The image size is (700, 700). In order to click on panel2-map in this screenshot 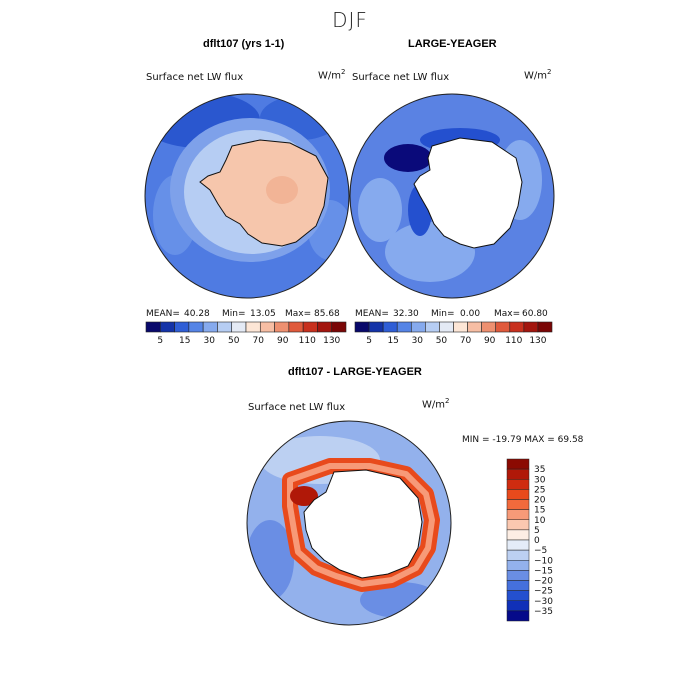, I will do `click(452, 196)`.